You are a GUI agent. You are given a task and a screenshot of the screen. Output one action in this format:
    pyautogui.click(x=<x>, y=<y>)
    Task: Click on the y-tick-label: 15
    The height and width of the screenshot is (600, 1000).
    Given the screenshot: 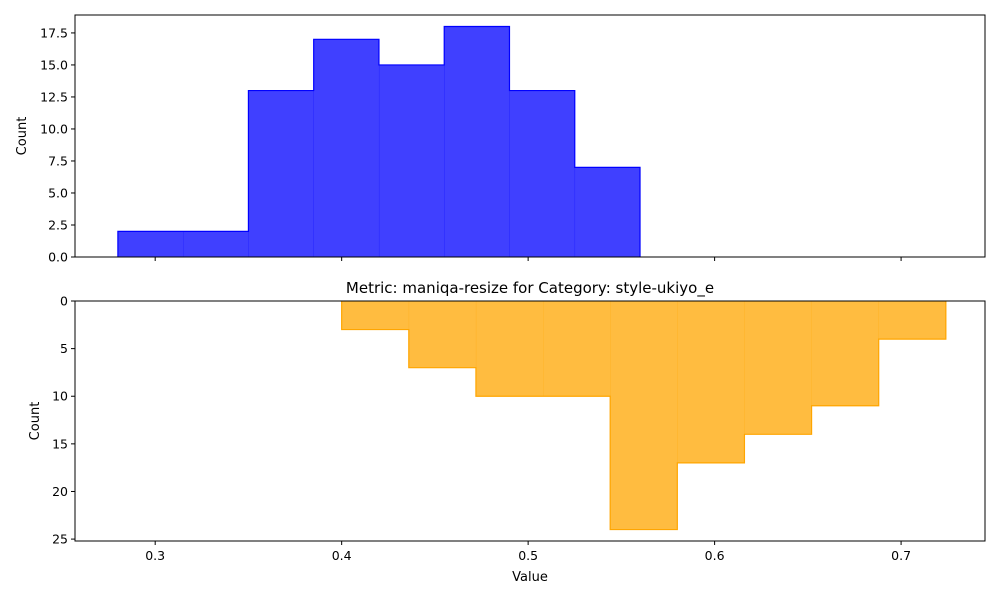 What is the action you would take?
    pyautogui.click(x=60, y=443)
    